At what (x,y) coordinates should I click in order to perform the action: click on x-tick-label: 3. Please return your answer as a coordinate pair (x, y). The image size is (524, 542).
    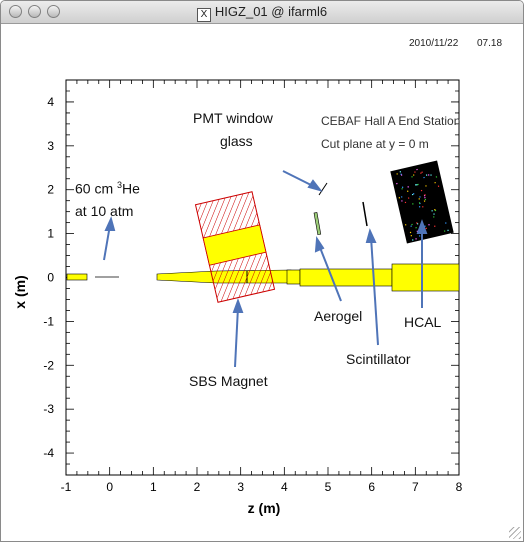
    Looking at the image, I should click on (240, 487).